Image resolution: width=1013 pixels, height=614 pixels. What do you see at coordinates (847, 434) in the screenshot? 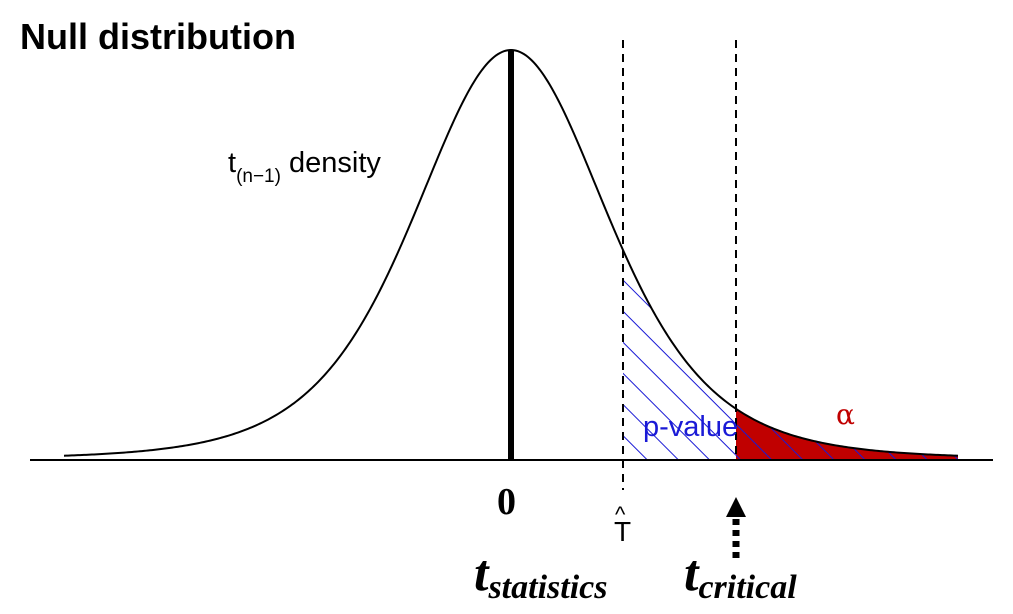
I see `alpha-region` at bounding box center [847, 434].